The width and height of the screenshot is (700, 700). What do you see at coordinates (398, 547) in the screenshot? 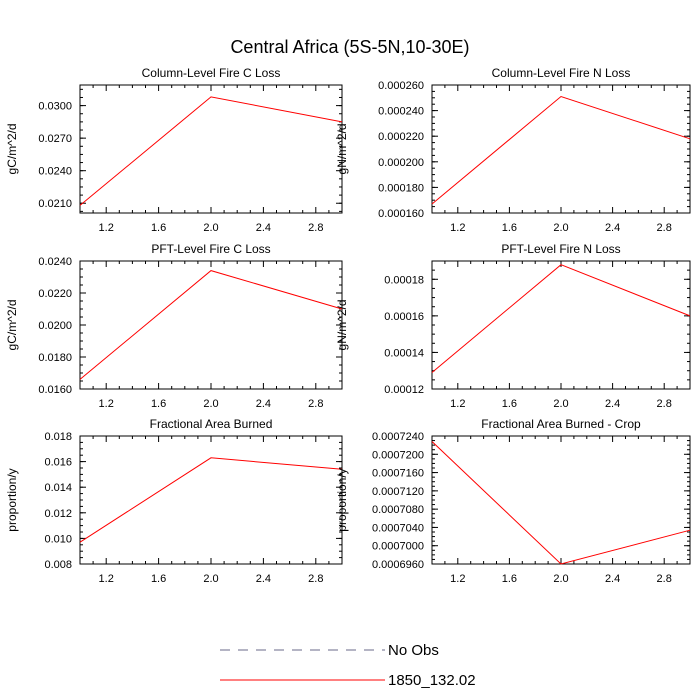
I see `y-tick-label: 0.0007000` at bounding box center [398, 547].